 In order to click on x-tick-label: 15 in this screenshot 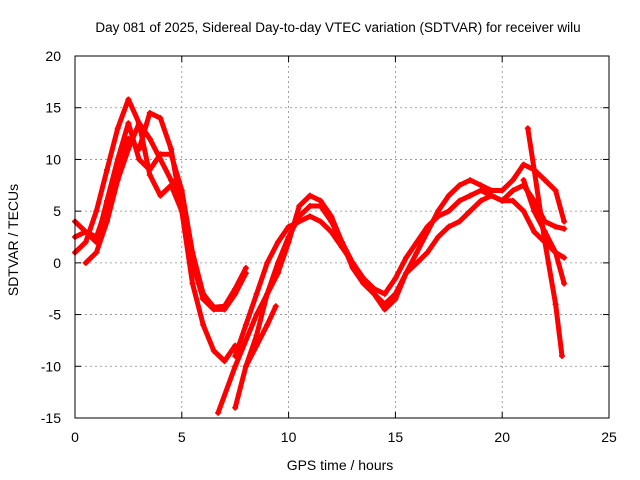, I will do `click(396, 437)`.